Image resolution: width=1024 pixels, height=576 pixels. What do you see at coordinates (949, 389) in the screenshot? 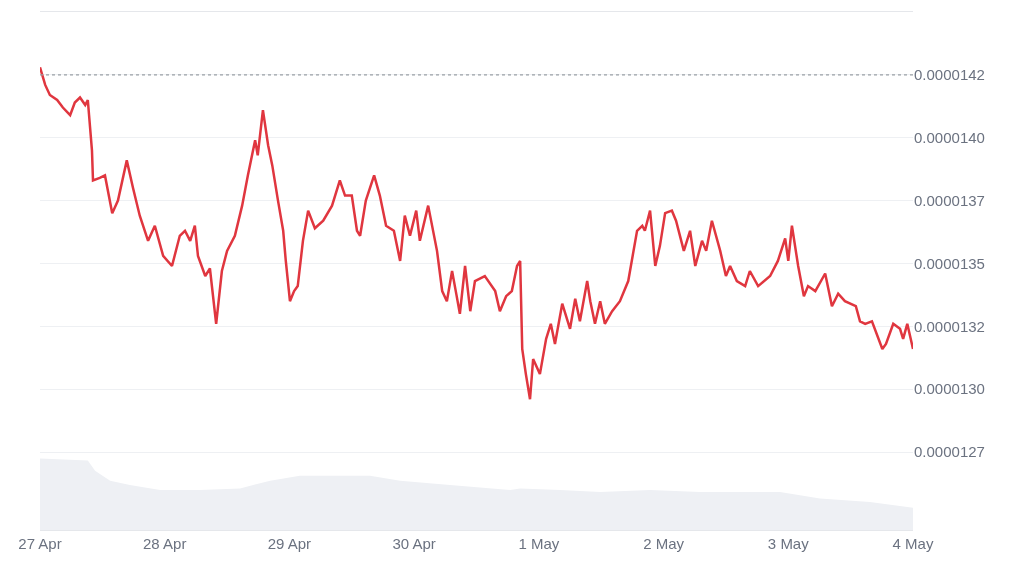
I see `y-tick-label: 0.0000130` at bounding box center [949, 389].